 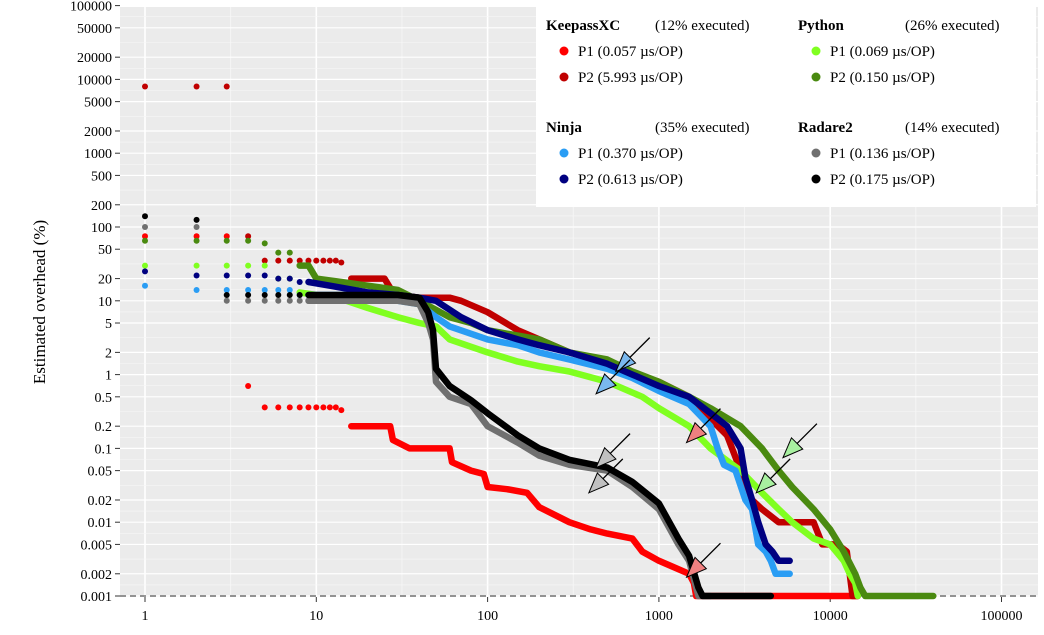 I want to click on y-tick-label: 0.05, so click(x=100, y=472).